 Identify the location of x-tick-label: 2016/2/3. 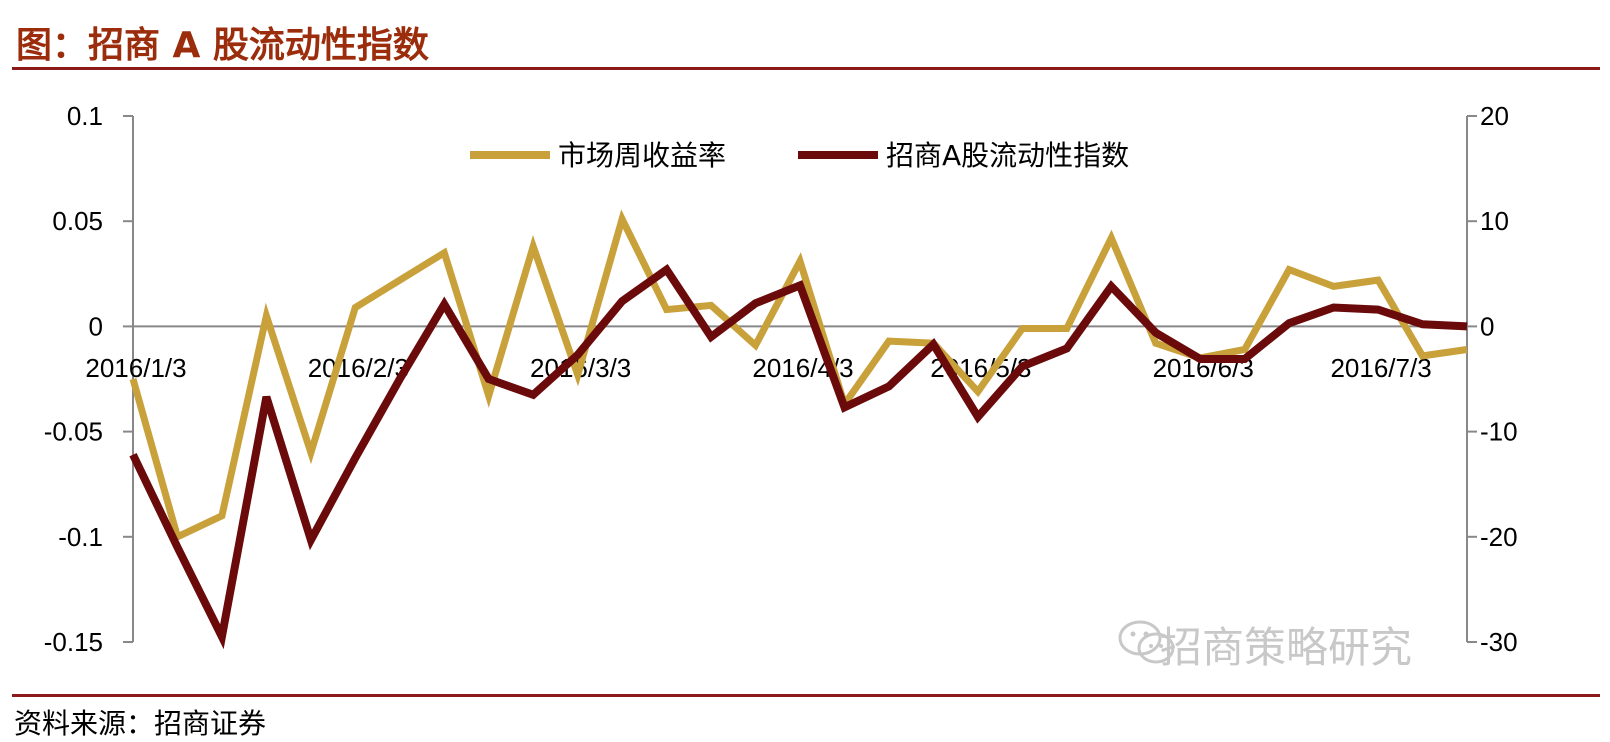
(358, 368).